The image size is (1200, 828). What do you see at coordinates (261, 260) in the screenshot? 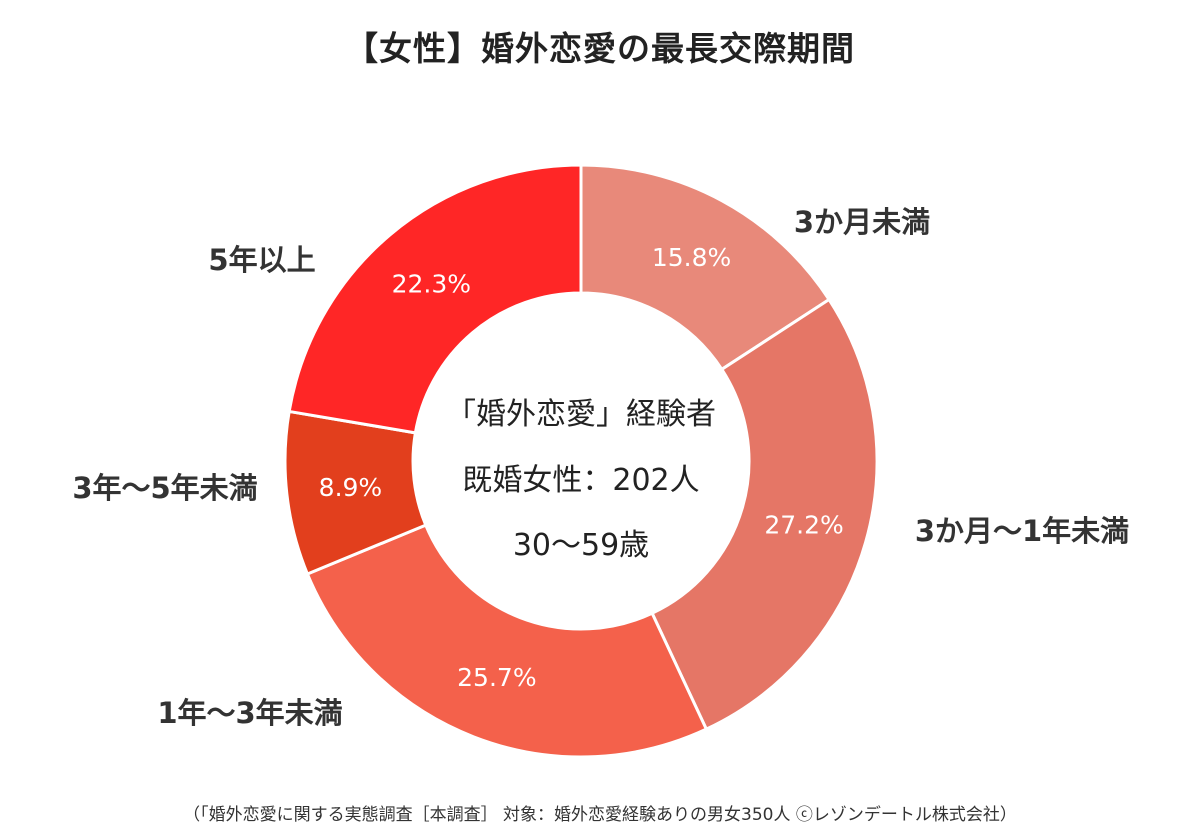
I see `category-label-over-5-years: 5年以上` at bounding box center [261, 260].